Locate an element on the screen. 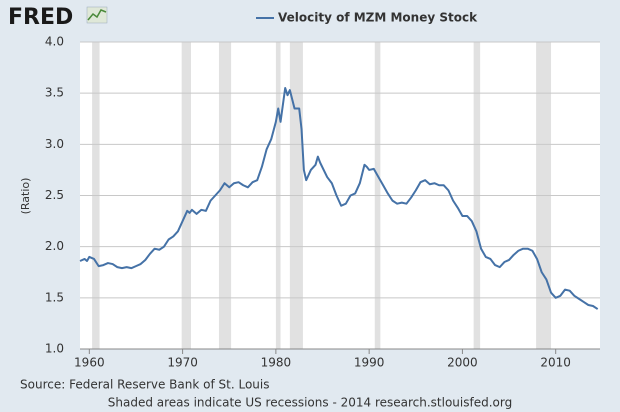 Image resolution: width=620 pixels, height=412 pixels. y-tick-label: 4.0 is located at coordinates (54, 42).